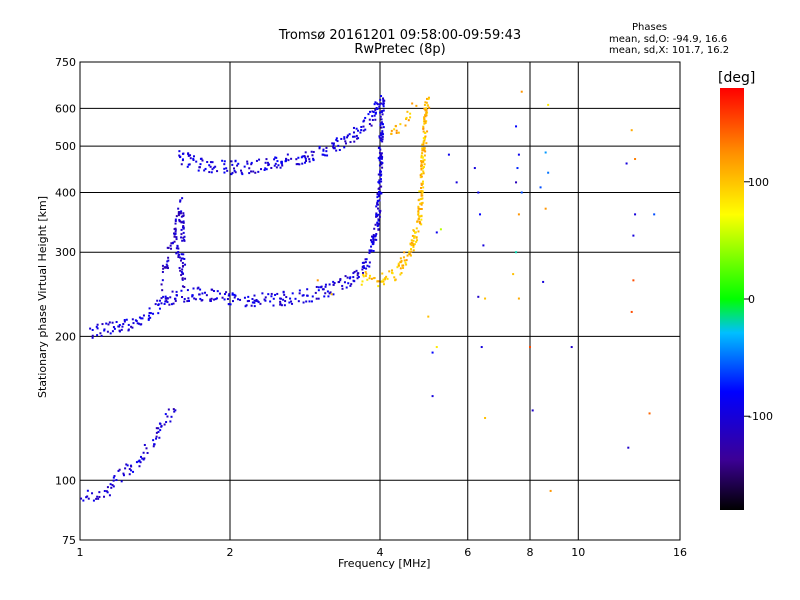 Image resolution: width=800 pixels, height=600 pixels. I want to click on y-tick-label: 750, so click(65, 62).